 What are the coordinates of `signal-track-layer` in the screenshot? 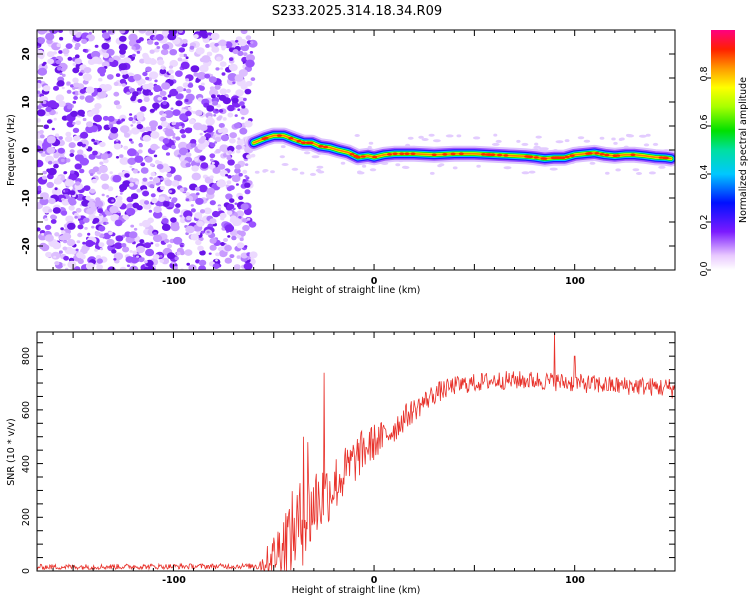 It's located at (460, 147).